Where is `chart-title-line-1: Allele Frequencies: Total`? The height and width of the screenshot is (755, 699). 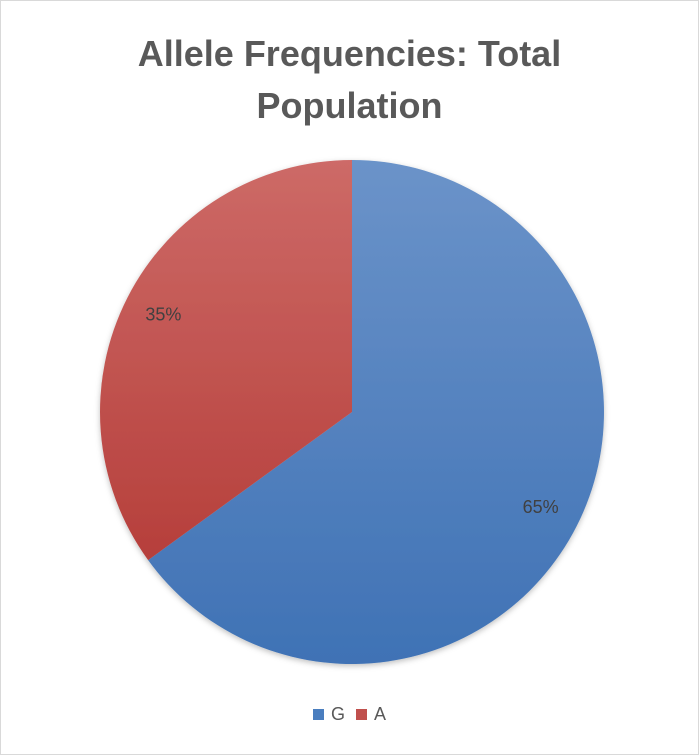
chart-title-line-1: Allele Frequencies: Total is located at coordinates (349, 53).